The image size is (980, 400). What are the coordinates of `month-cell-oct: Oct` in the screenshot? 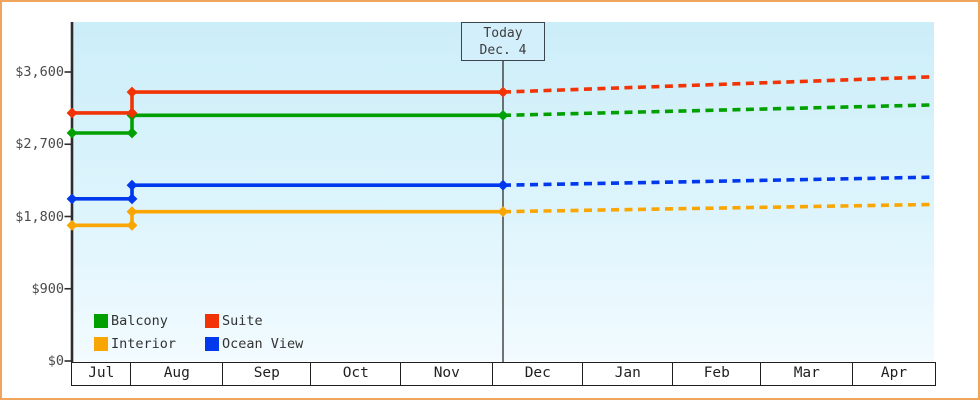 It's located at (356, 374).